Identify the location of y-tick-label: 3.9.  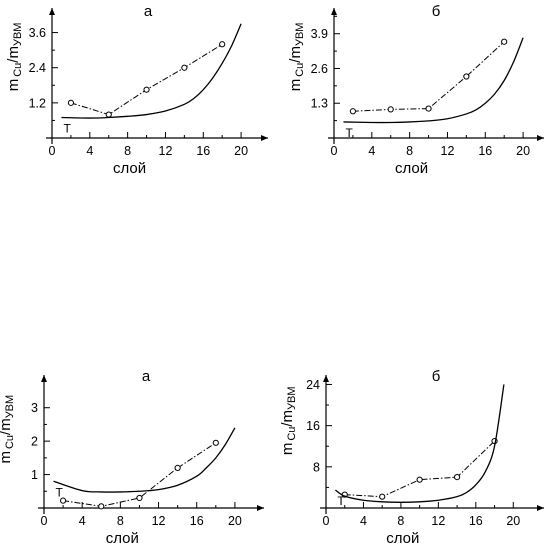
(319, 34).